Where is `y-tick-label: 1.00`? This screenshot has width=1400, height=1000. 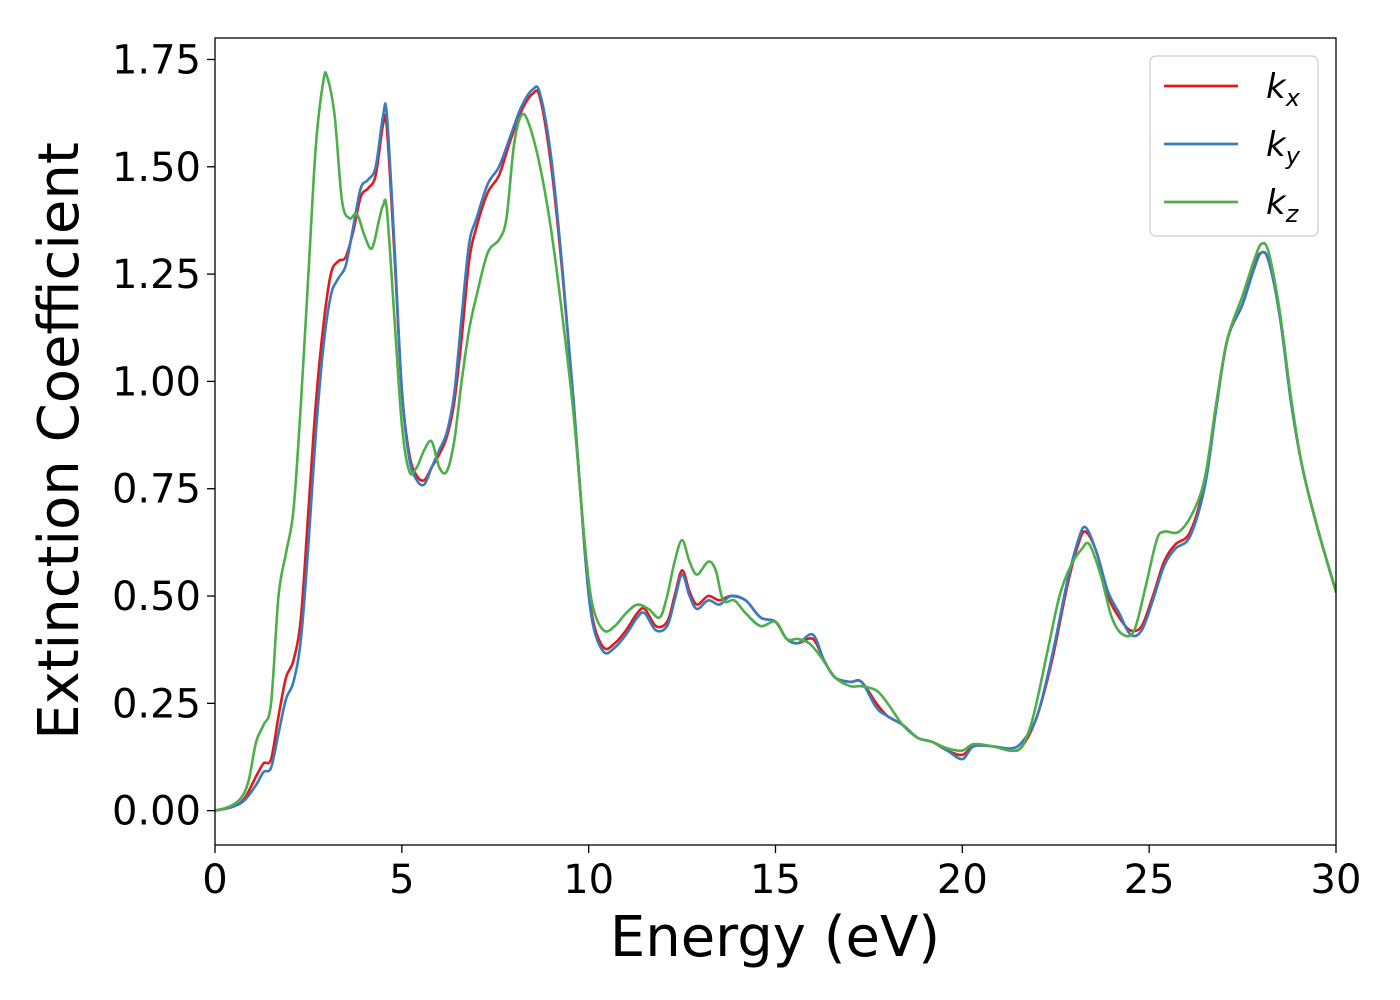 y-tick-label: 1.00 is located at coordinates (156, 382).